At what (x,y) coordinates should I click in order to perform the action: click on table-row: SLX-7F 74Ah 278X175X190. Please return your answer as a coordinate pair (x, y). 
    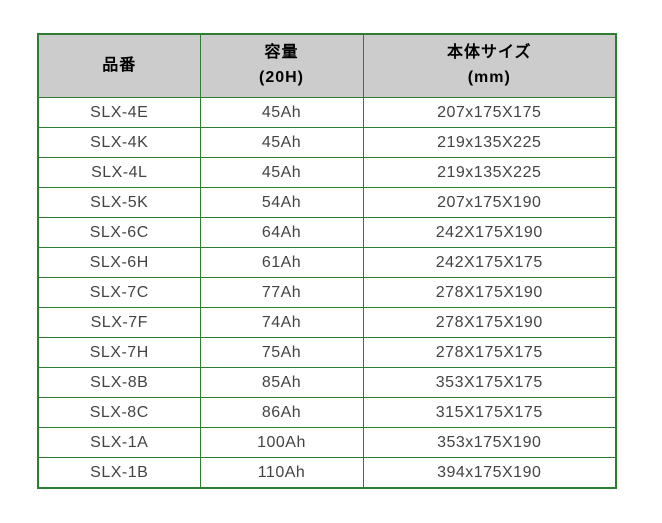
    Looking at the image, I should click on (327, 322).